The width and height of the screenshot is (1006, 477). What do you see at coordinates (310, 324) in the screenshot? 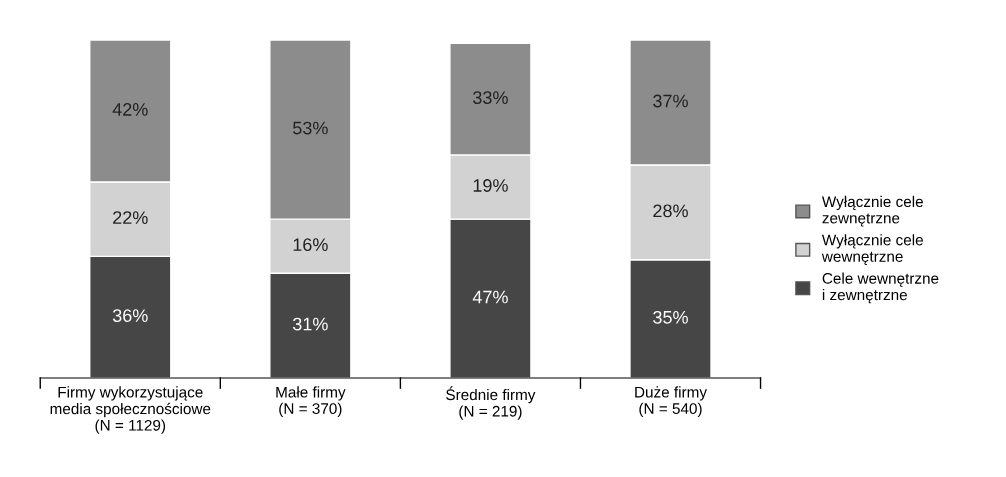
I see `data-label: 31%` at bounding box center [310, 324].